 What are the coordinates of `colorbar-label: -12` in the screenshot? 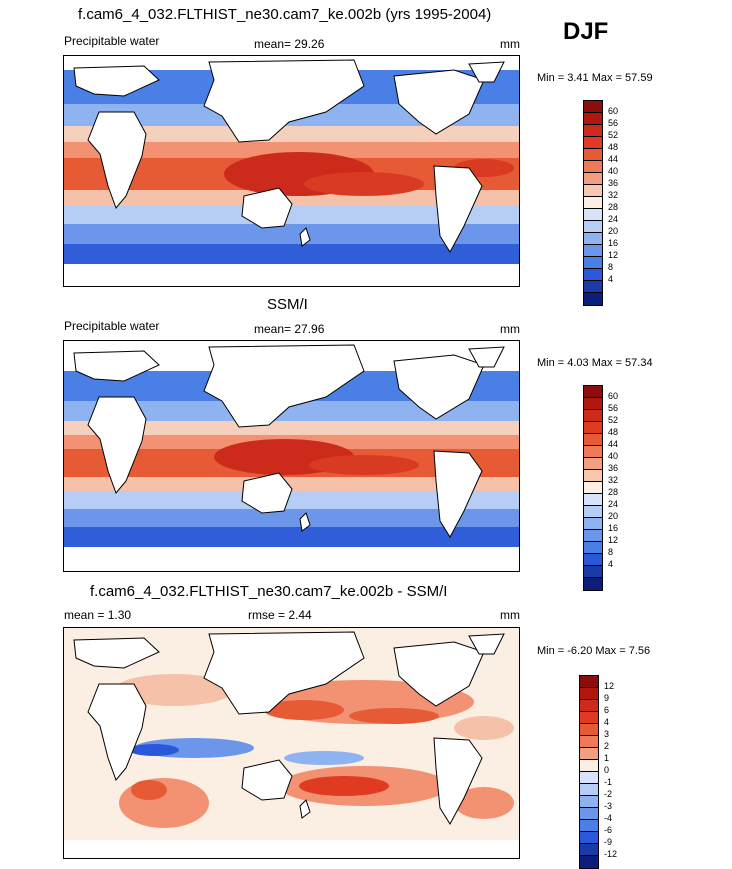 It's located at (611, 854).